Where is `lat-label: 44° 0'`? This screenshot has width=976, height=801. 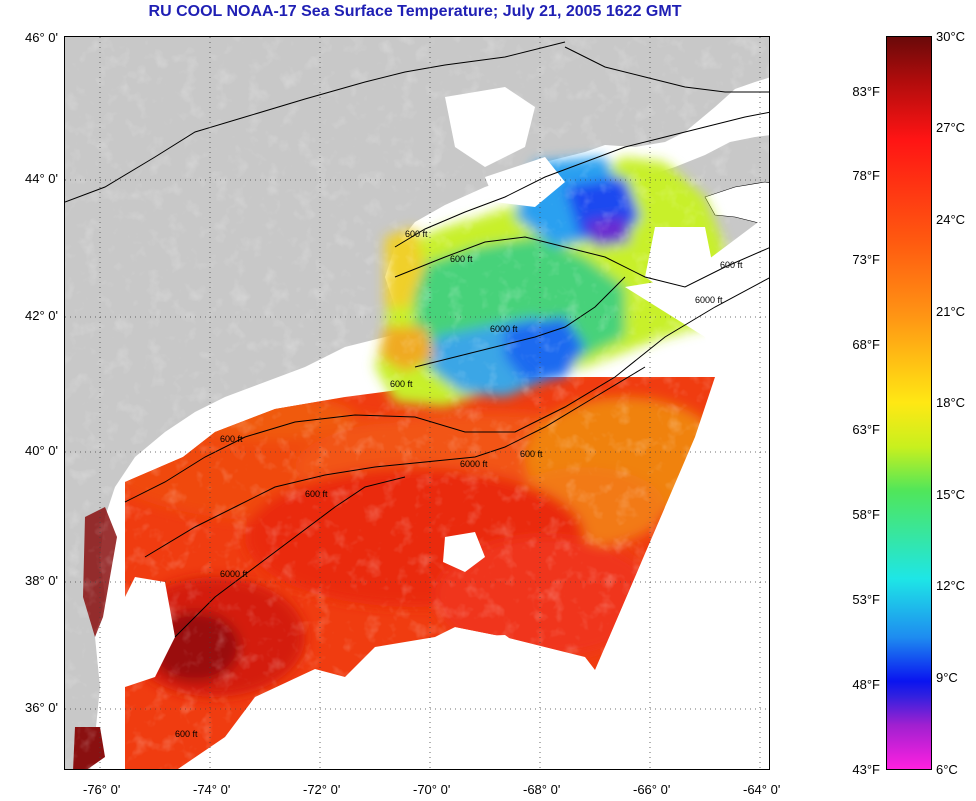 lat-label: 44° 0' is located at coordinates (41, 178).